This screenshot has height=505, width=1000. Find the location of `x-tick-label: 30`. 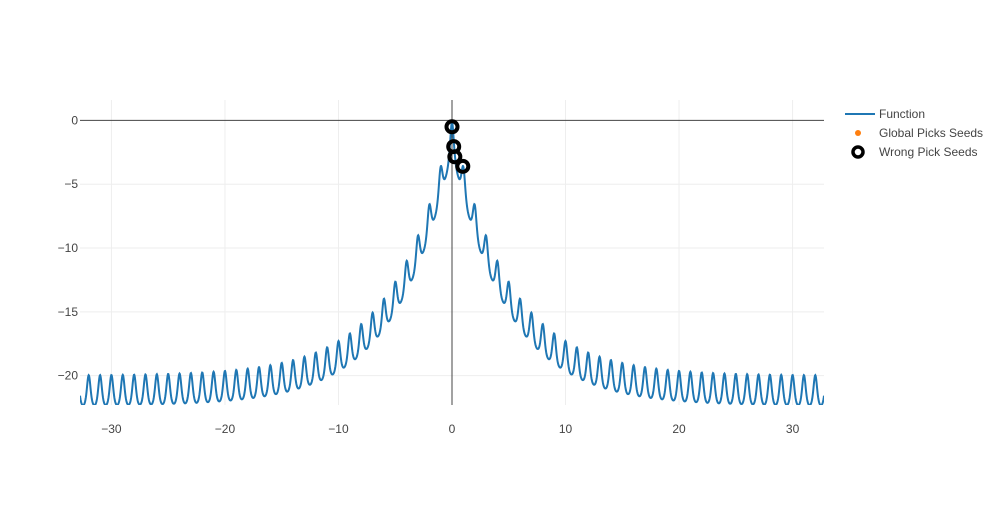

x-tick-label: 30 is located at coordinates (793, 429).